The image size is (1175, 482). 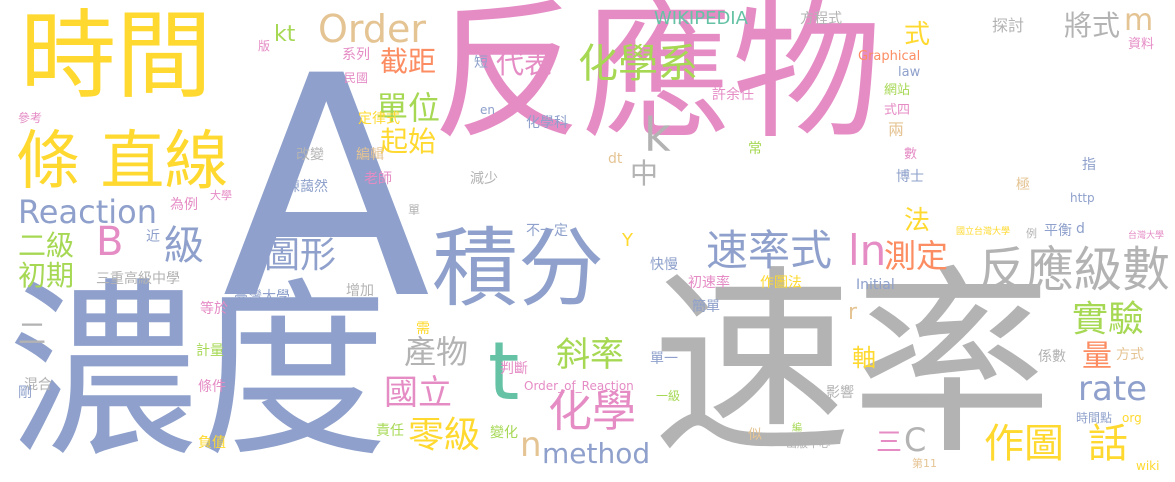 I want to click on cloud-word: 等於, so click(x=214, y=309).